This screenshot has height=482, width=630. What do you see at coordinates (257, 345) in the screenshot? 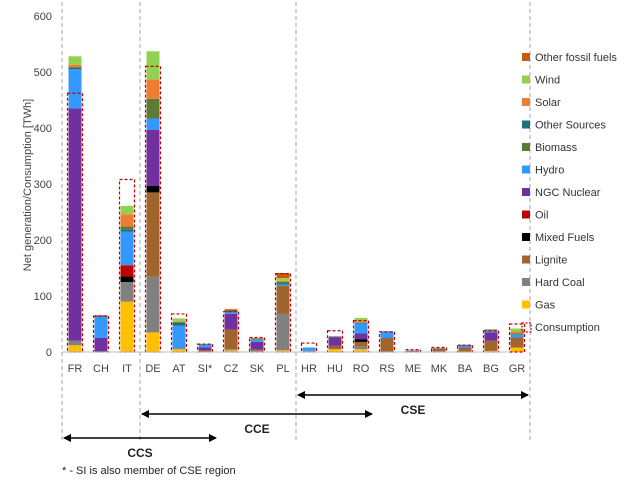
I see `bar-segment-SK-ngc-nuclear` at bounding box center [257, 345].